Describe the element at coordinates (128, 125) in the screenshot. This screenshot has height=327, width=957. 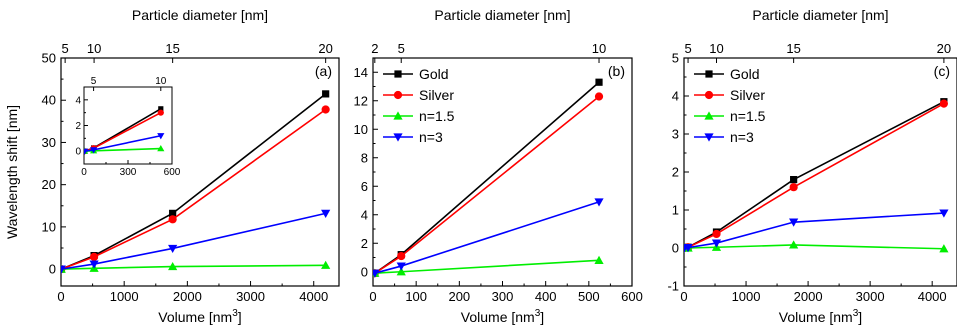
I see `inset-background` at that location.